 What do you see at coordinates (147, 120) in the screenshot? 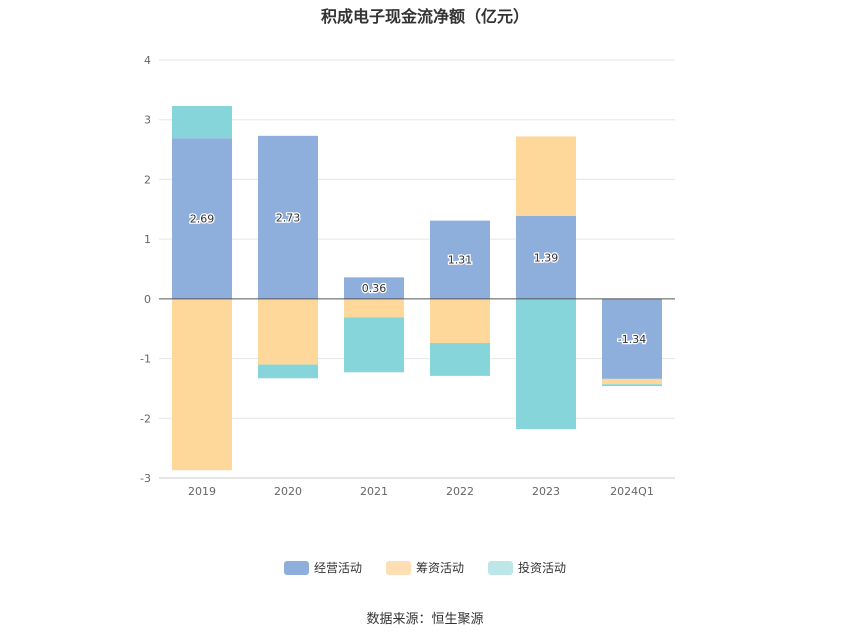
I see `y-tick-label: 3` at bounding box center [147, 120].